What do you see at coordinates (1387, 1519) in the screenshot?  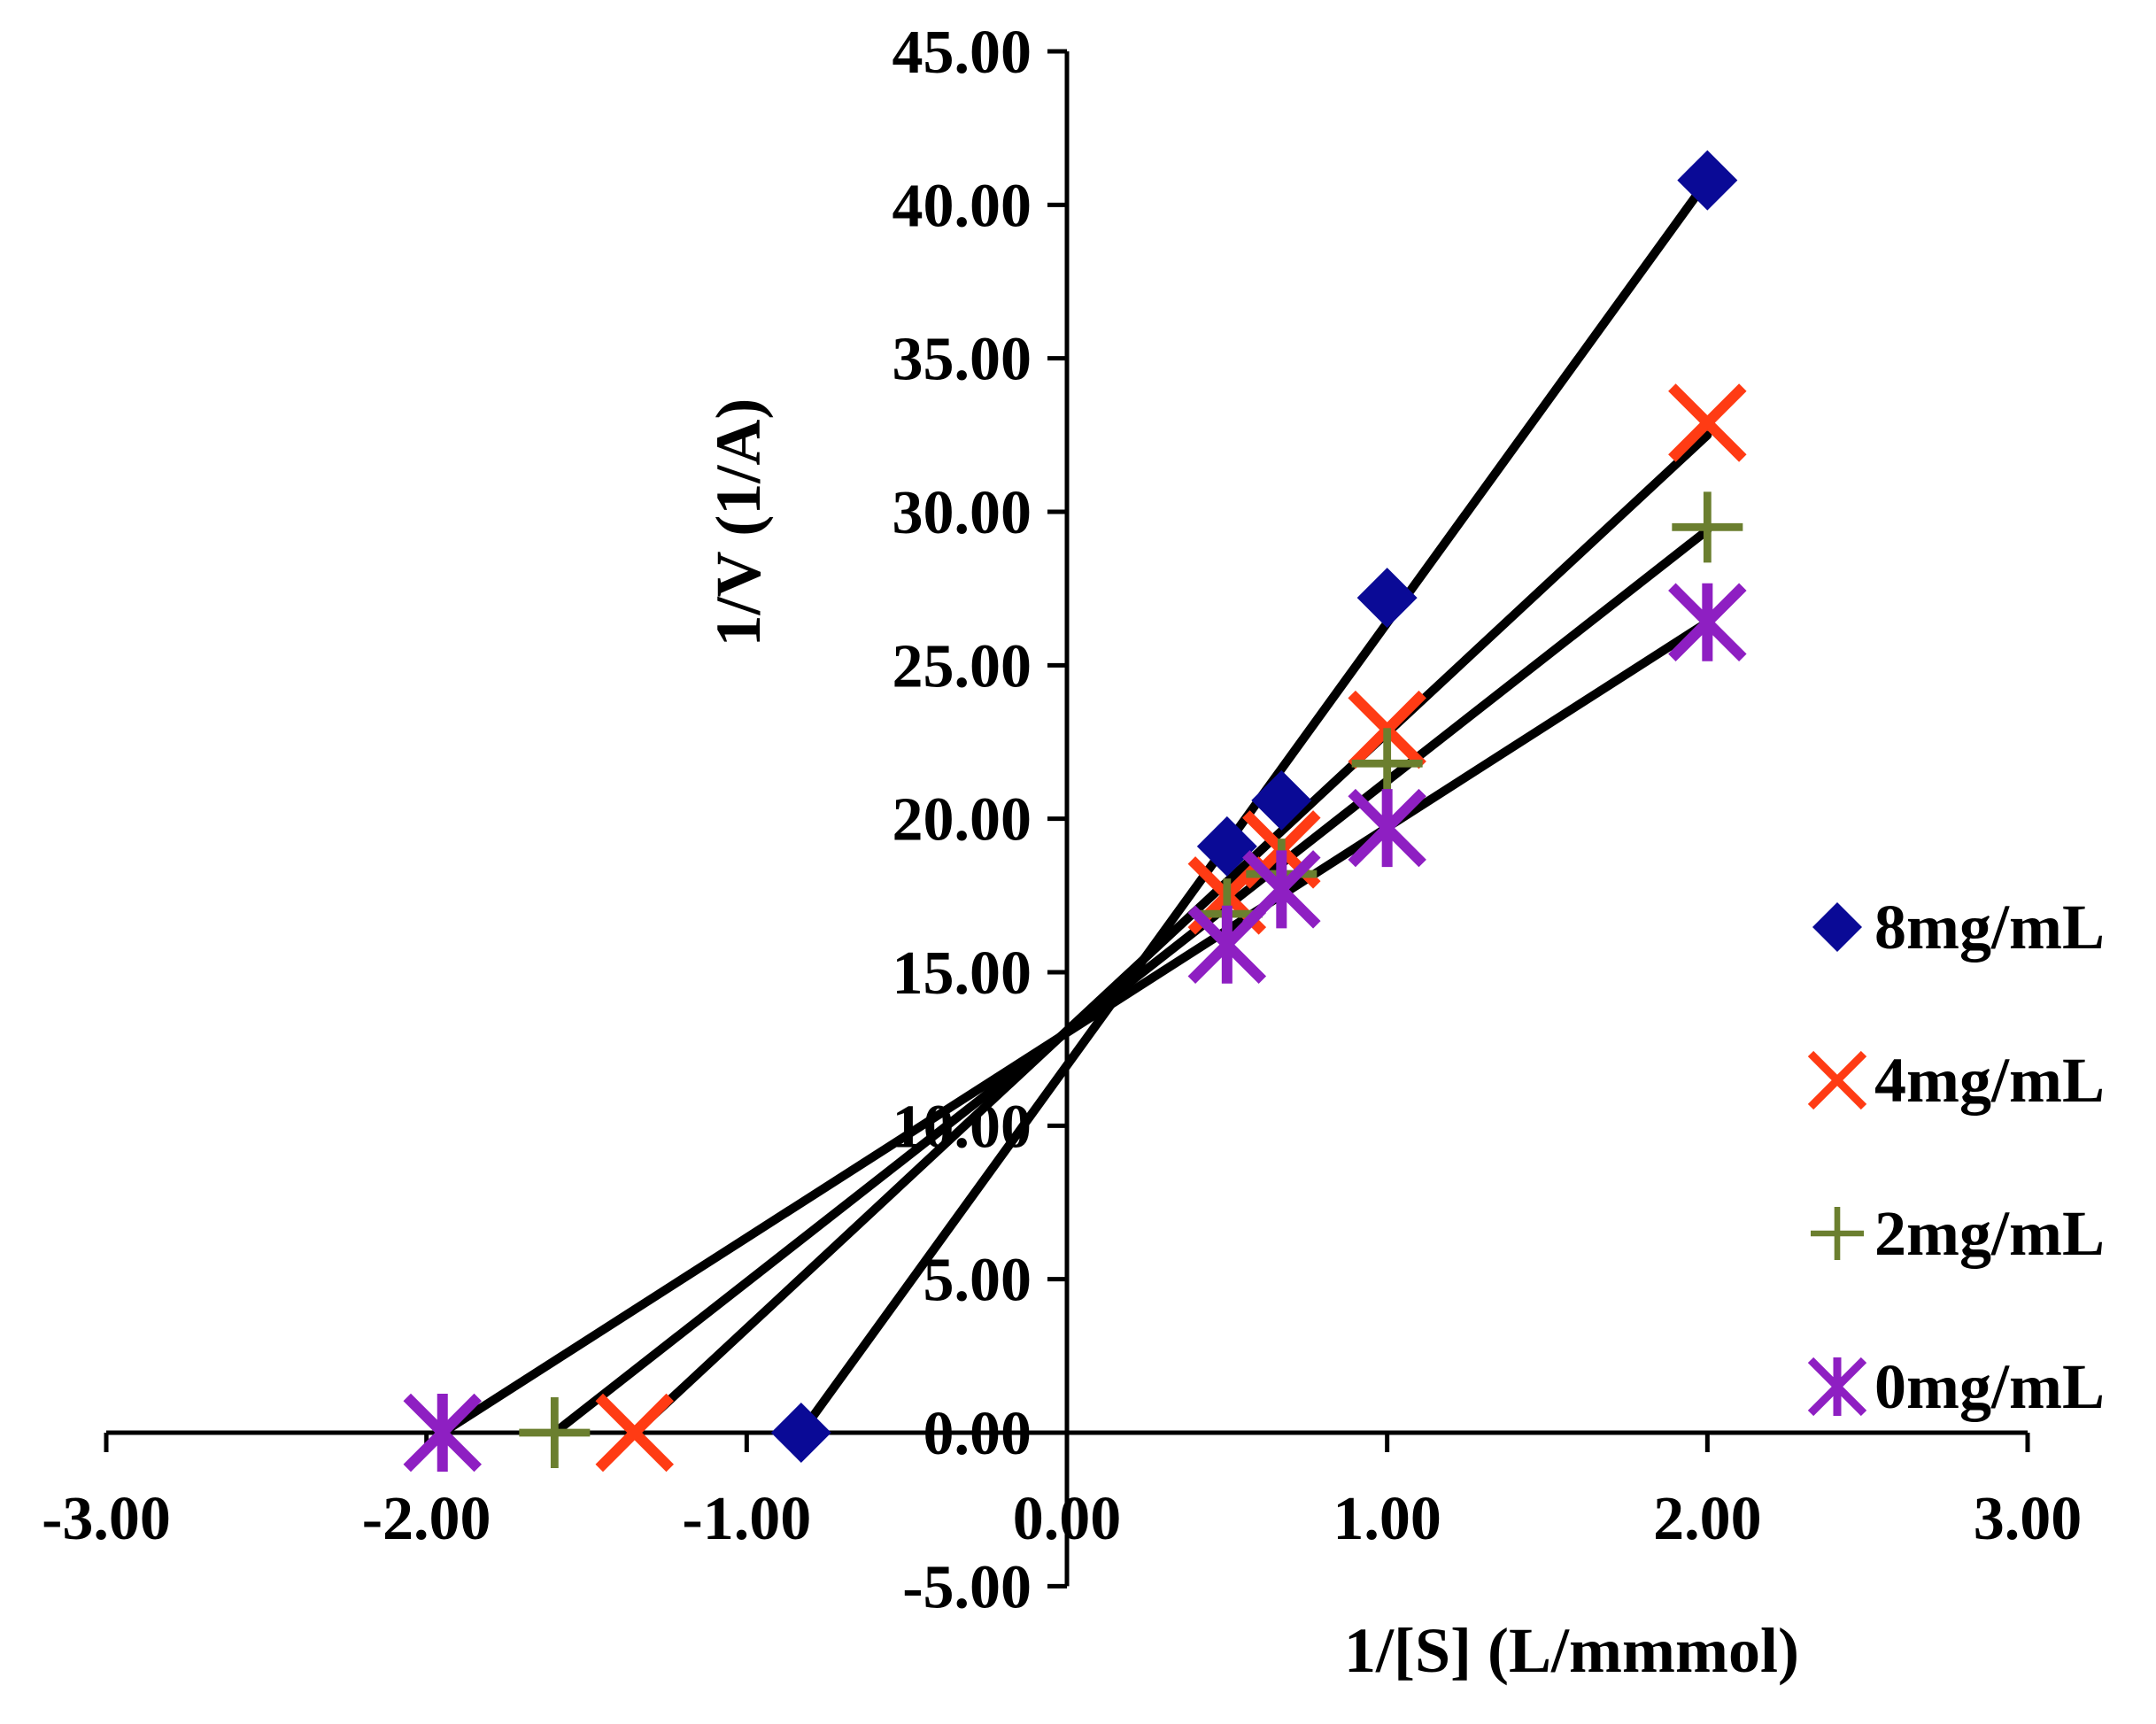 I see `x-tick-label: 1.00` at bounding box center [1387, 1519].